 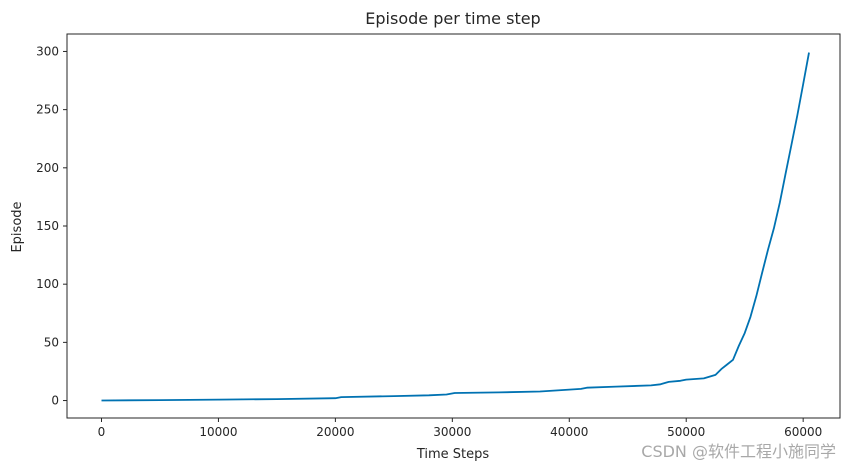 I want to click on y-tick-label: 150, so click(x=47, y=226).